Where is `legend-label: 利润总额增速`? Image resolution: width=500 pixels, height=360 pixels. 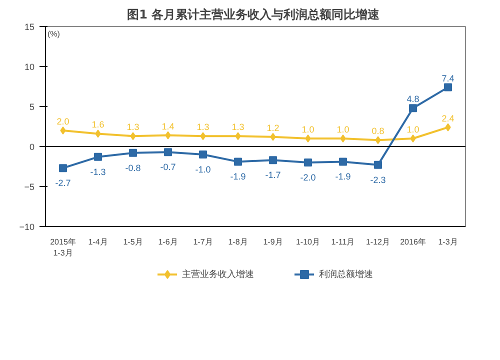 legend-label: 利润总额增速 is located at coordinates (346, 274).